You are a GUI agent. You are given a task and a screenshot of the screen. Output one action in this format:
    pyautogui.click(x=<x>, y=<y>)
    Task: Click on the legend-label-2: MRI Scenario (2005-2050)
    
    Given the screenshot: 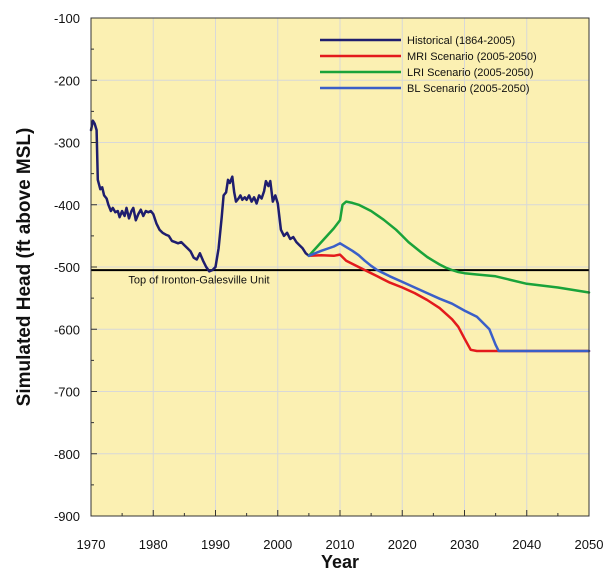 What is the action you would take?
    pyautogui.click(x=472, y=57)
    